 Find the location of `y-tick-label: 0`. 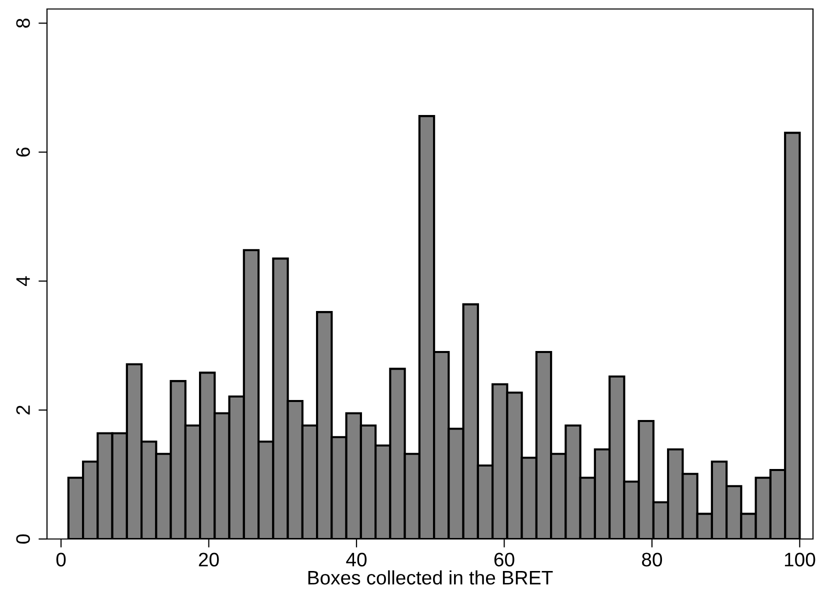

y-tick-label: 0 is located at coordinates (23, 539).